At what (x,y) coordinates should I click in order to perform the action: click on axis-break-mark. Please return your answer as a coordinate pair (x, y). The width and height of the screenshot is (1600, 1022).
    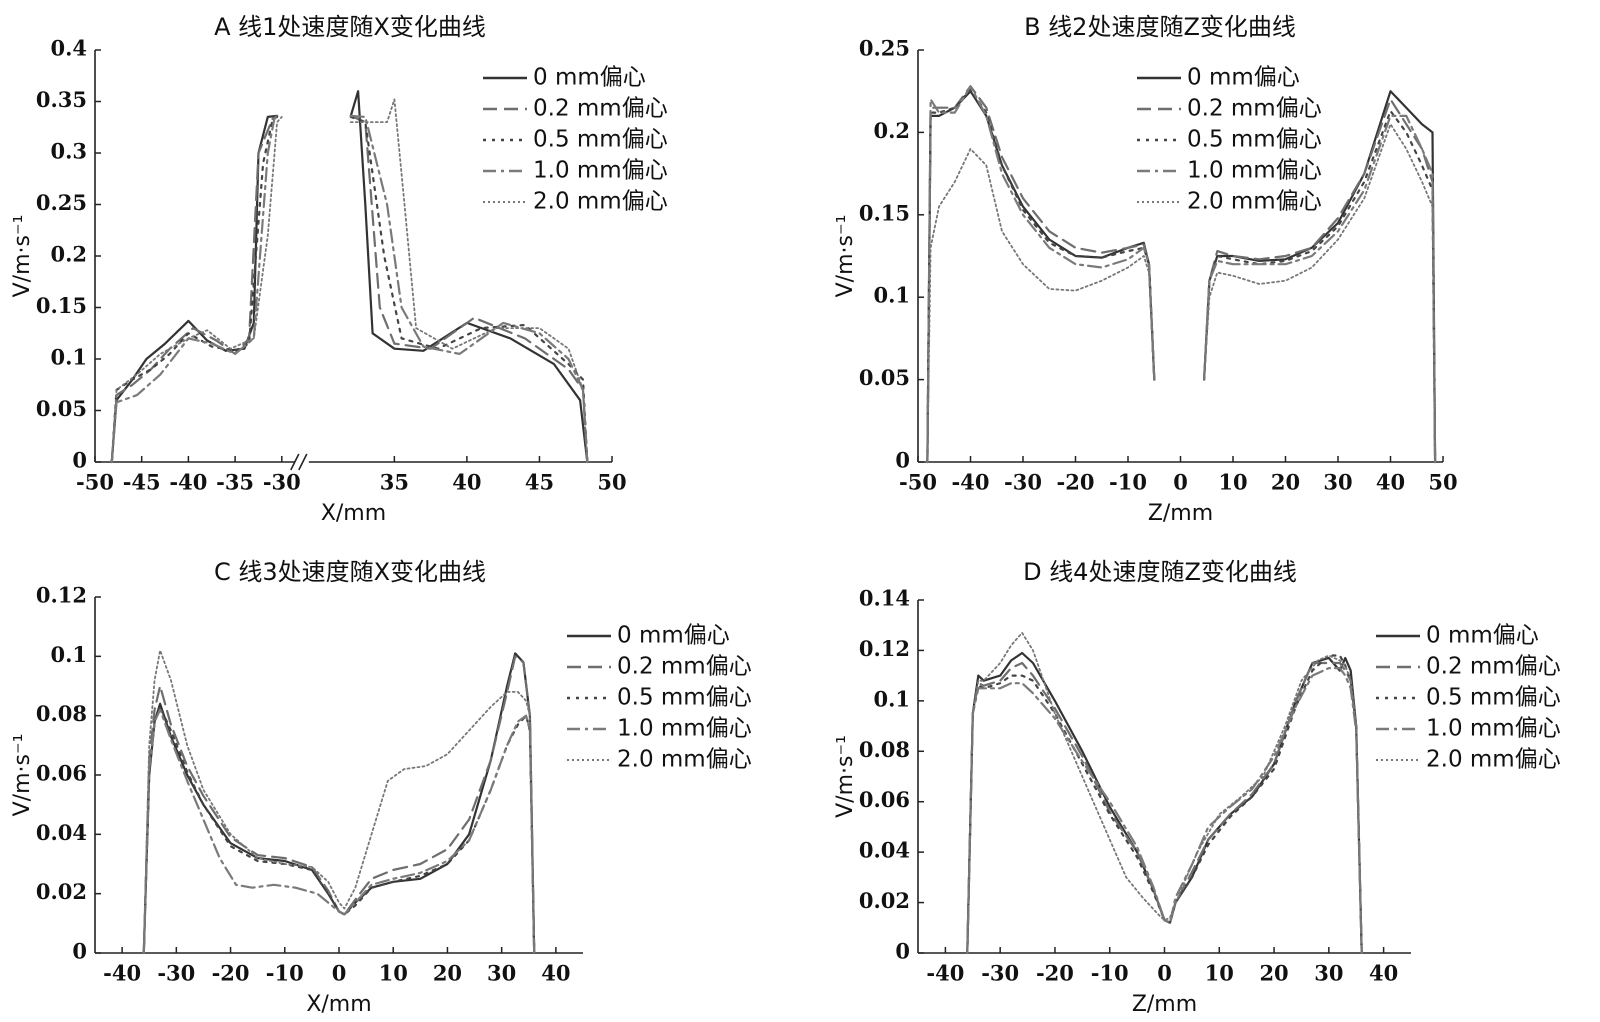
    Looking at the image, I should click on (295, 462).